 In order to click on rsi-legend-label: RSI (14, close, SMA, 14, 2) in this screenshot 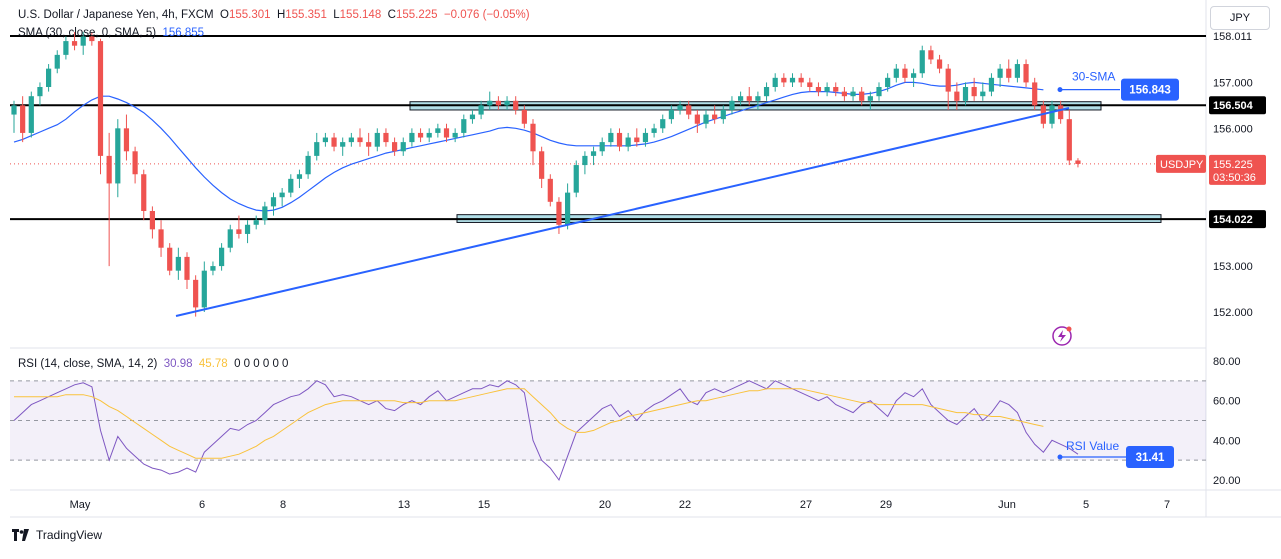, I will do `click(88, 364)`.